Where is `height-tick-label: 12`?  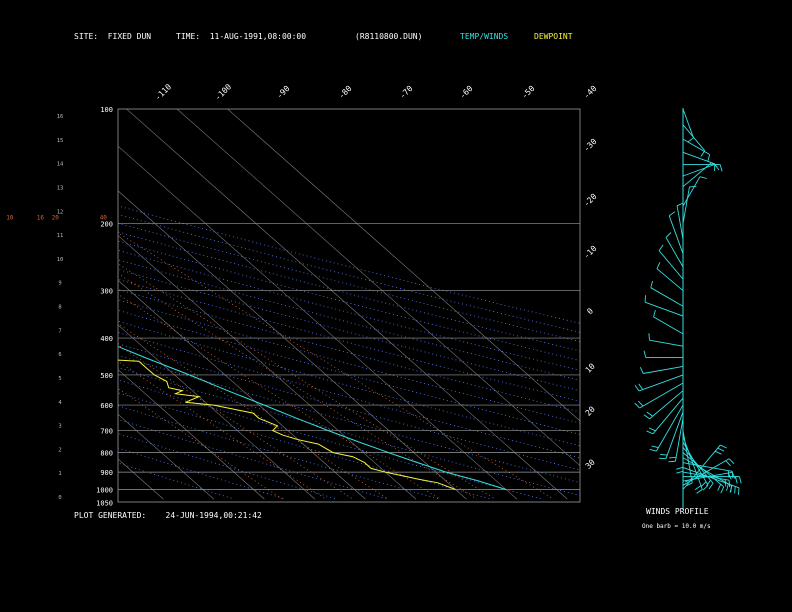
height-tick-label: 12 is located at coordinates (60, 212).